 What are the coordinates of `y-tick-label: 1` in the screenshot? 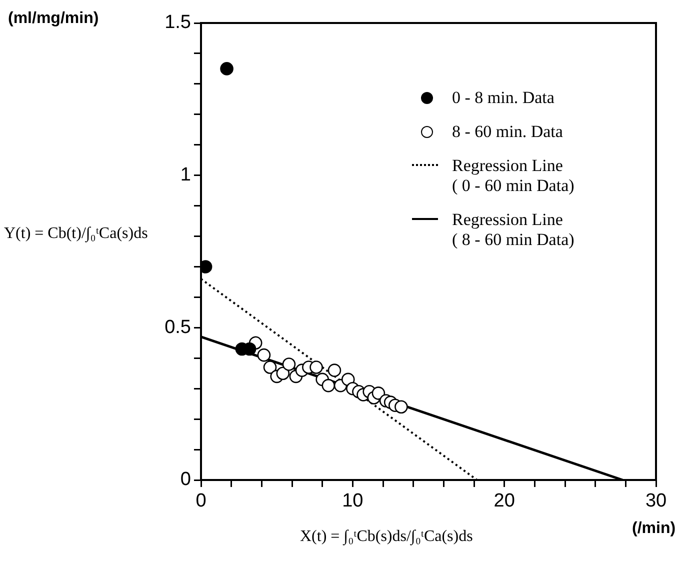 It's located at (185, 175).